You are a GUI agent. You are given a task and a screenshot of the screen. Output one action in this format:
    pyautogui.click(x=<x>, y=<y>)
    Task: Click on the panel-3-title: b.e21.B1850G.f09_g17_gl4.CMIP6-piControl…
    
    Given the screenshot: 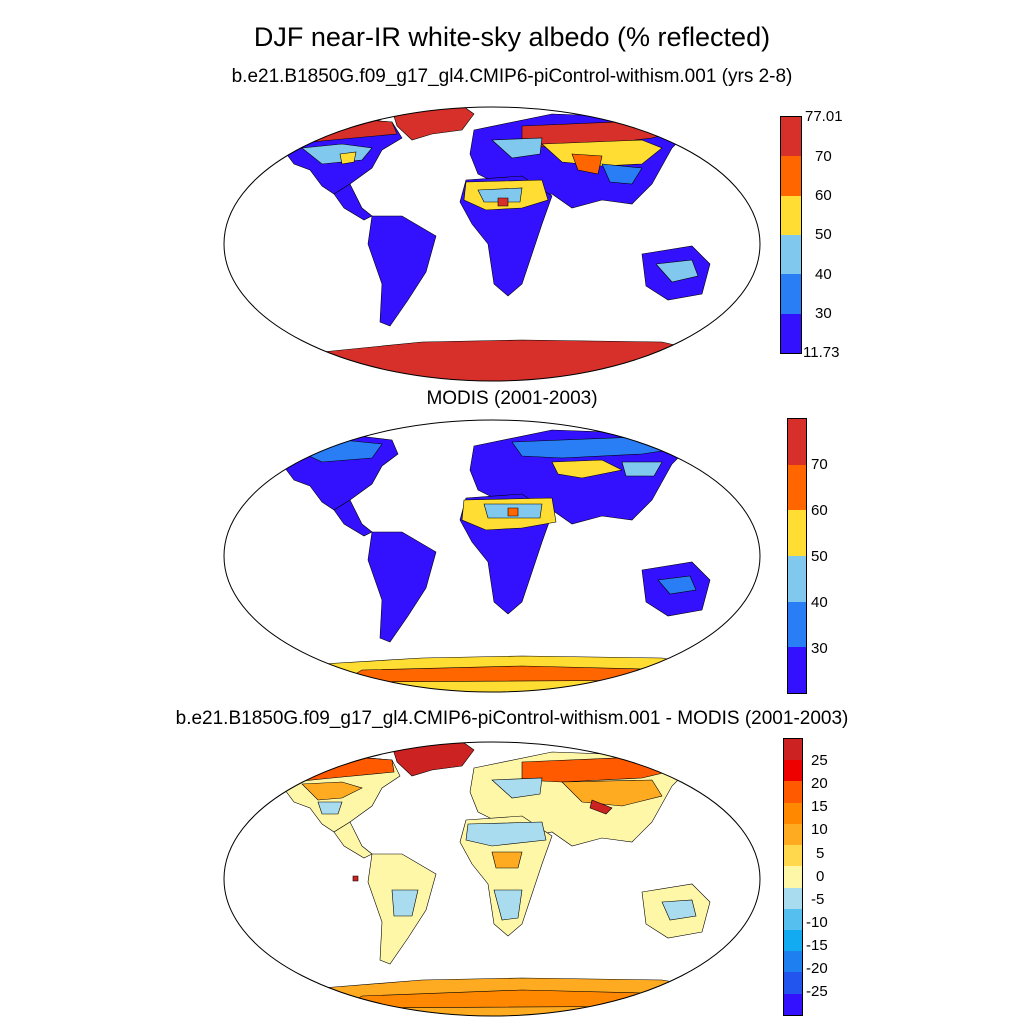 What is the action you would take?
    pyautogui.click(x=512, y=718)
    